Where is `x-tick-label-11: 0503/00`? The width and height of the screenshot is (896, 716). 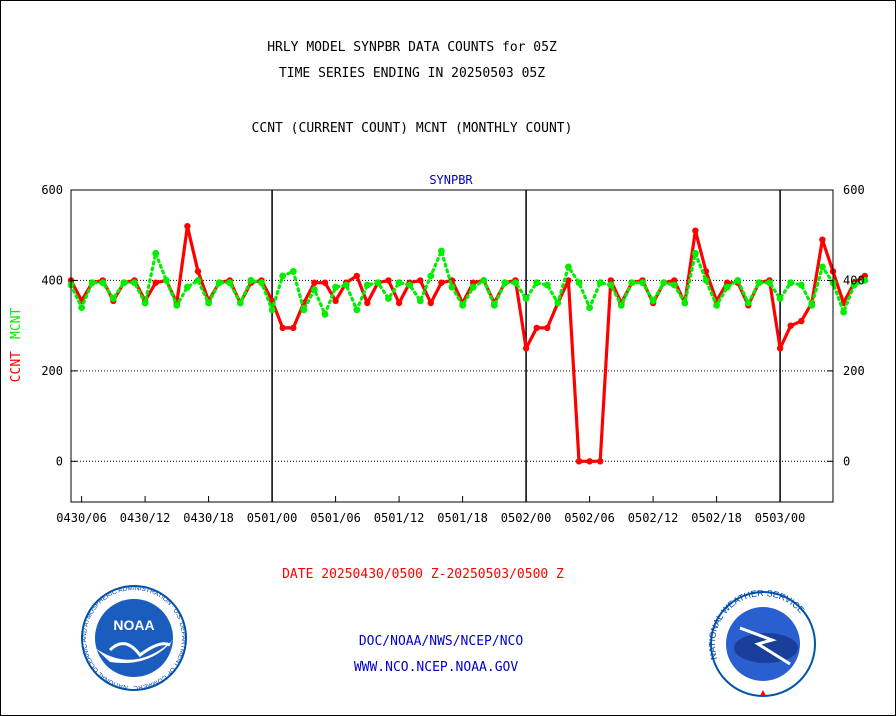 x-tick-label-11: 0503/00 is located at coordinates (780, 518).